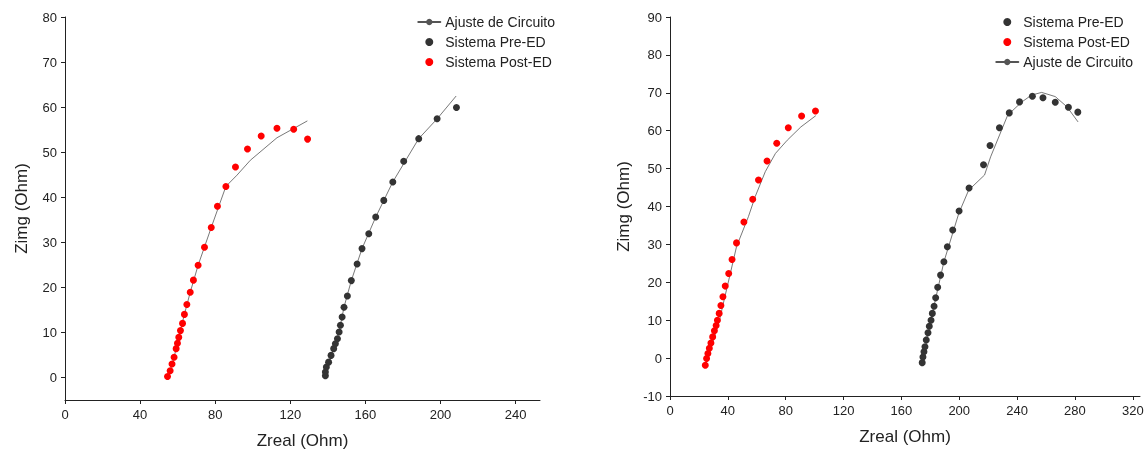 The height and width of the screenshot is (462, 1148). I want to click on y-tick-label: 90, so click(654, 17).